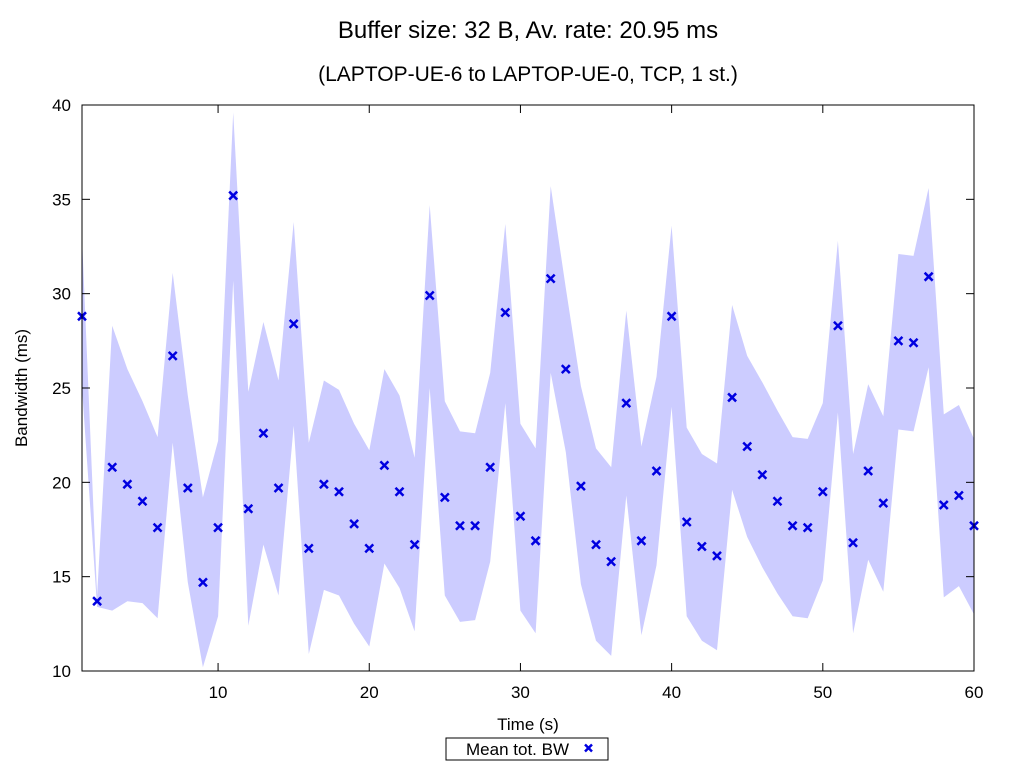 The image size is (1024, 773). I want to click on x-tick-label: 60, so click(974, 692).